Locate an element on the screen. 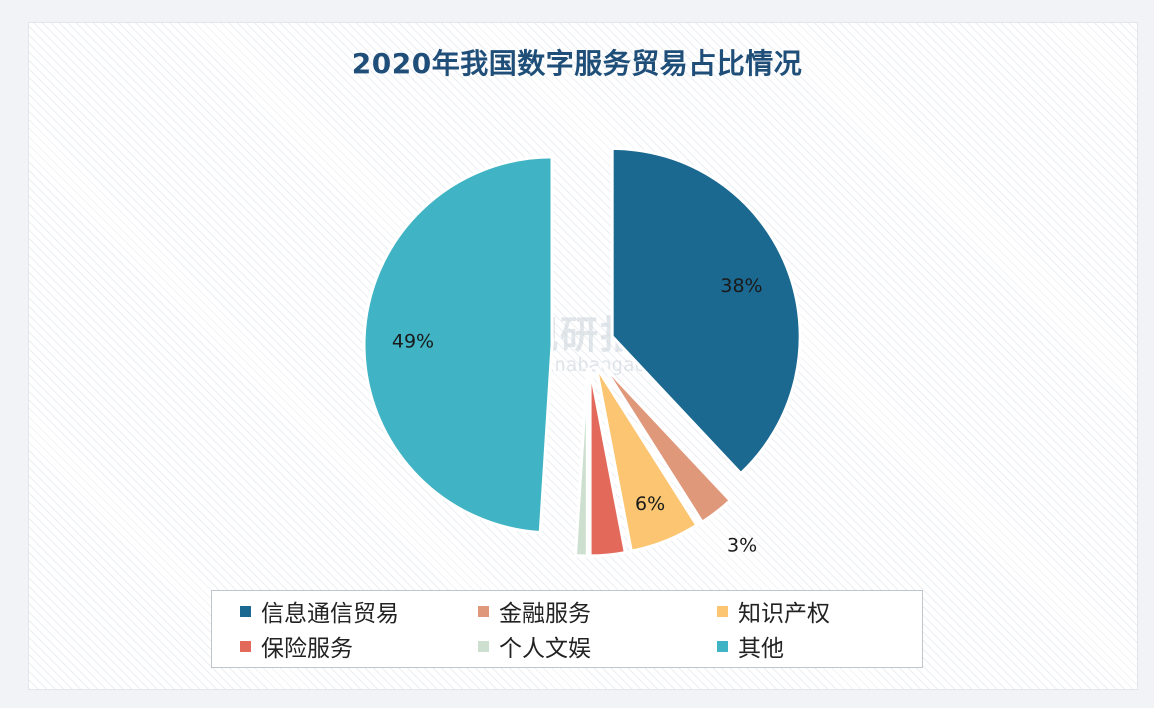  legend-label: 个人文娱 is located at coordinates (545, 649).